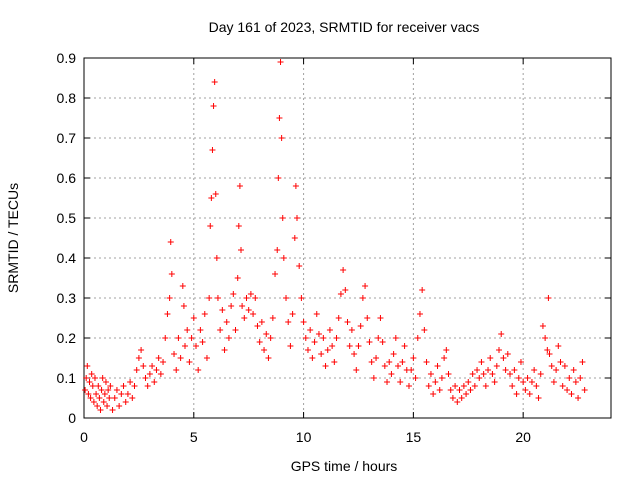 Image resolution: width=640 pixels, height=480 pixels. I want to click on y-tick-label: 0.8, so click(67, 98).